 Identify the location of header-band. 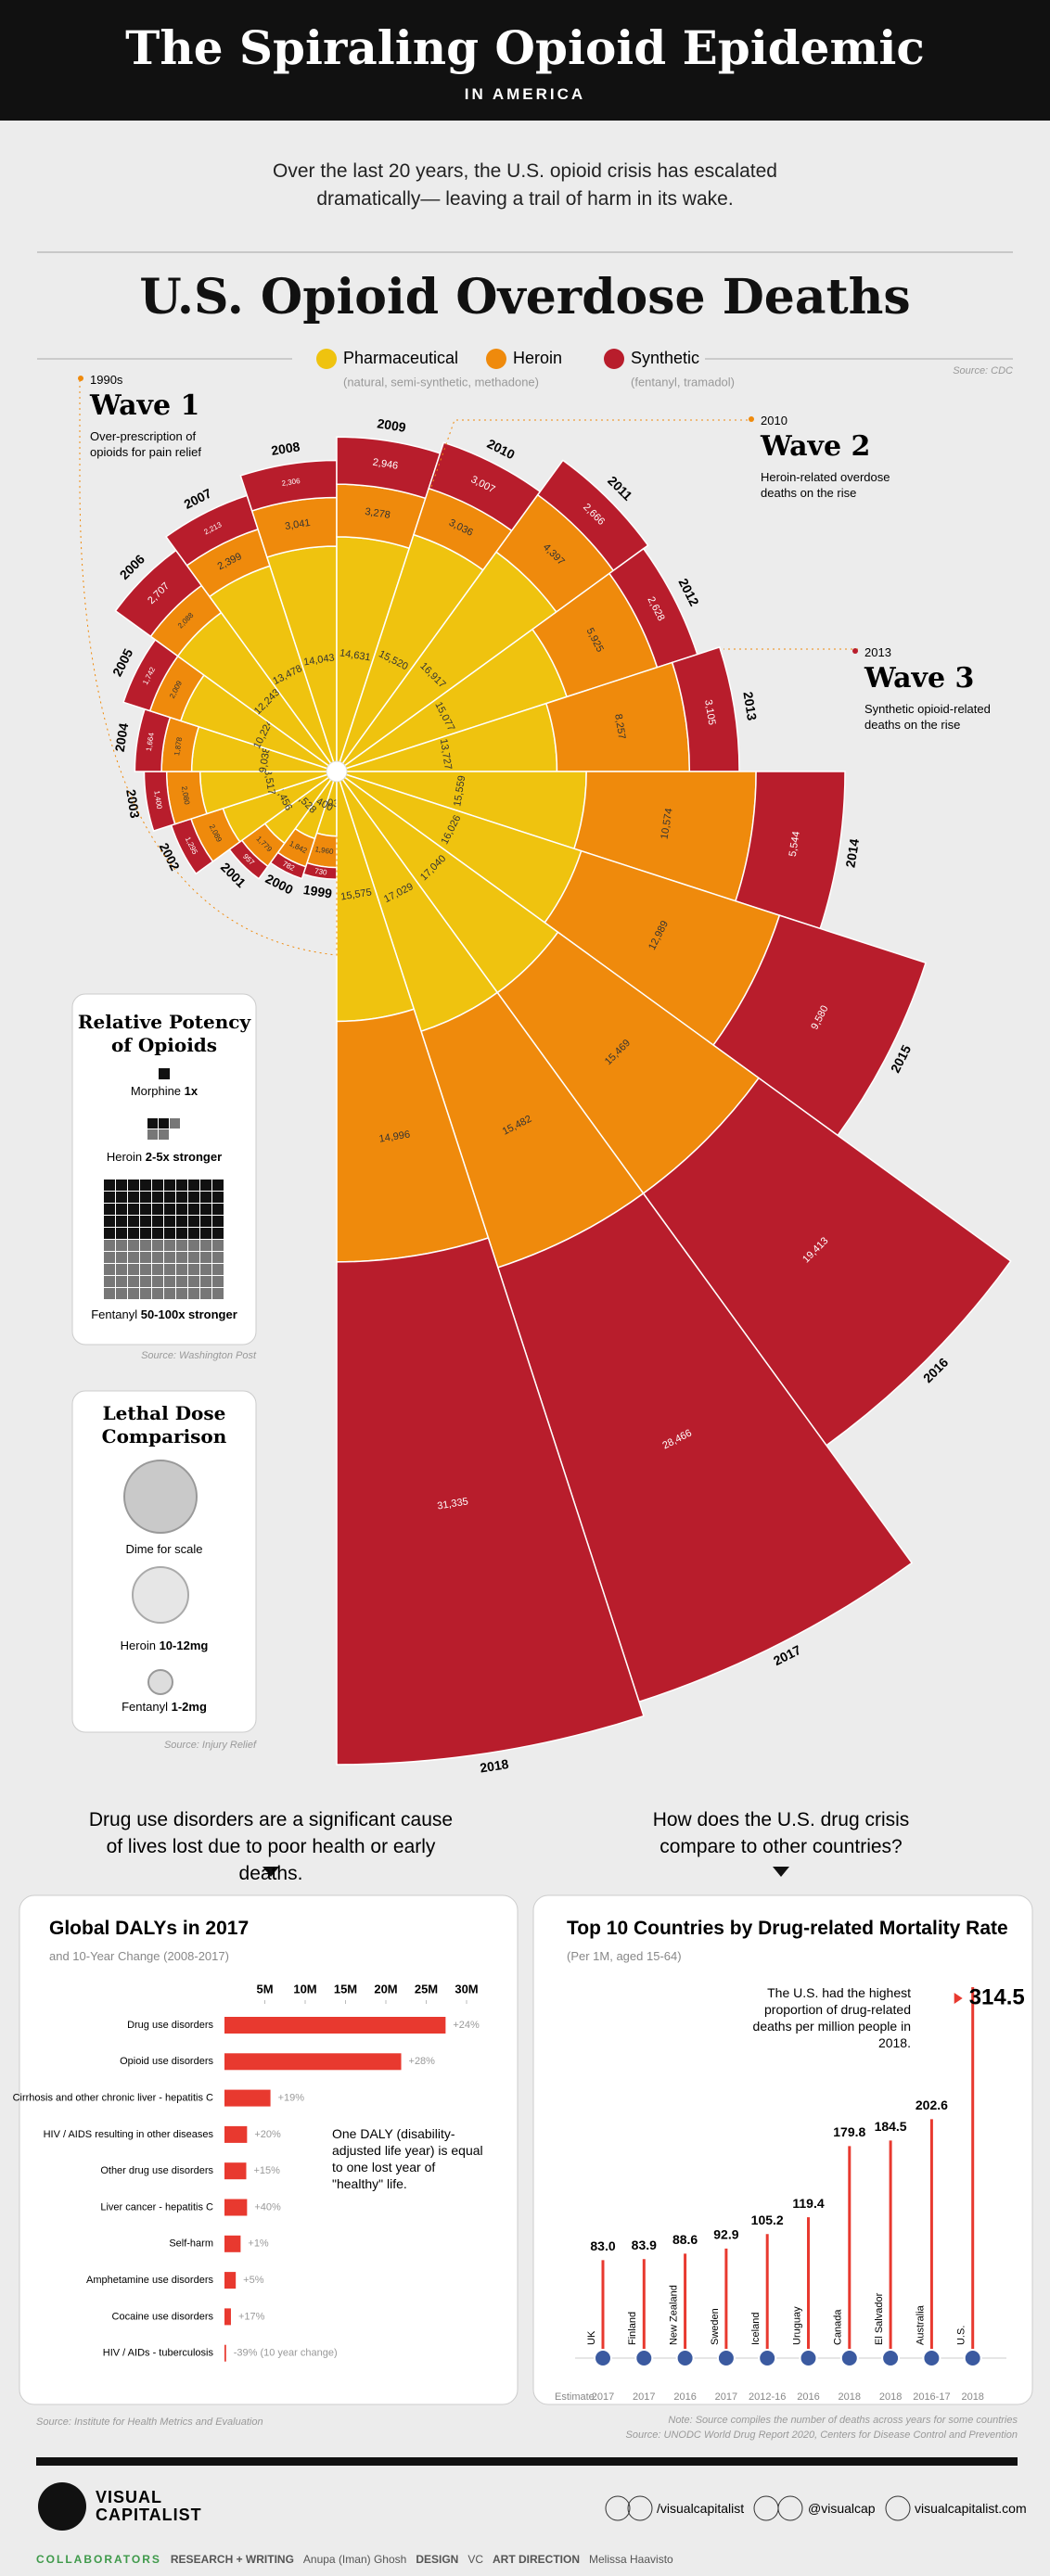
(525, 61).